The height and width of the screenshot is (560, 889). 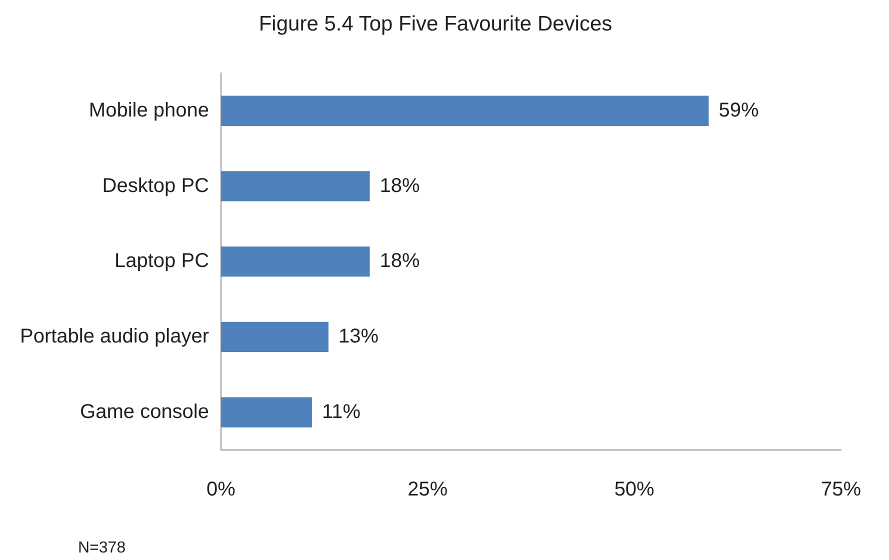 What do you see at coordinates (634, 489) in the screenshot?
I see `x-tick-label: 50%` at bounding box center [634, 489].